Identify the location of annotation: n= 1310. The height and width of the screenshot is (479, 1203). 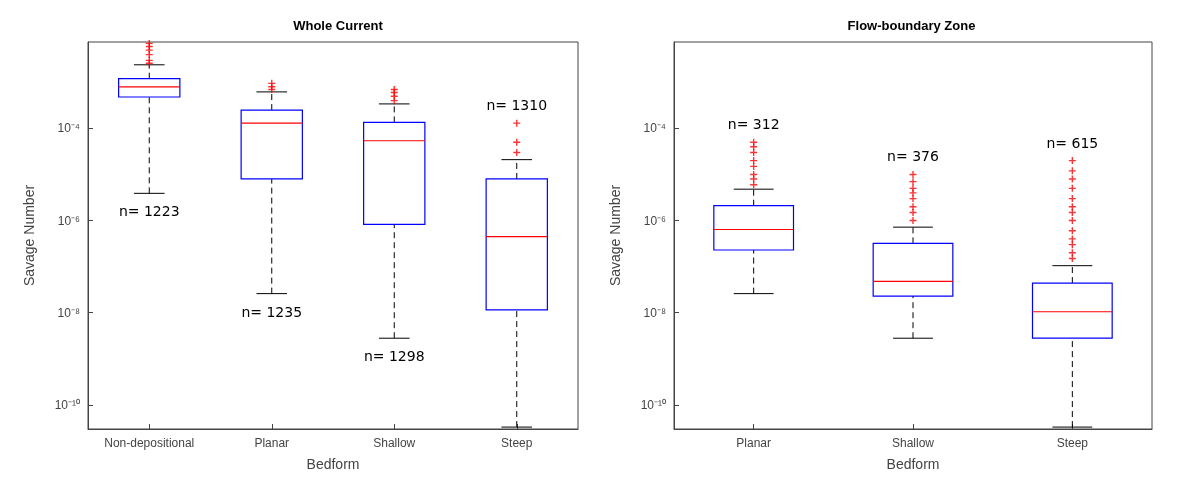
(517, 105).